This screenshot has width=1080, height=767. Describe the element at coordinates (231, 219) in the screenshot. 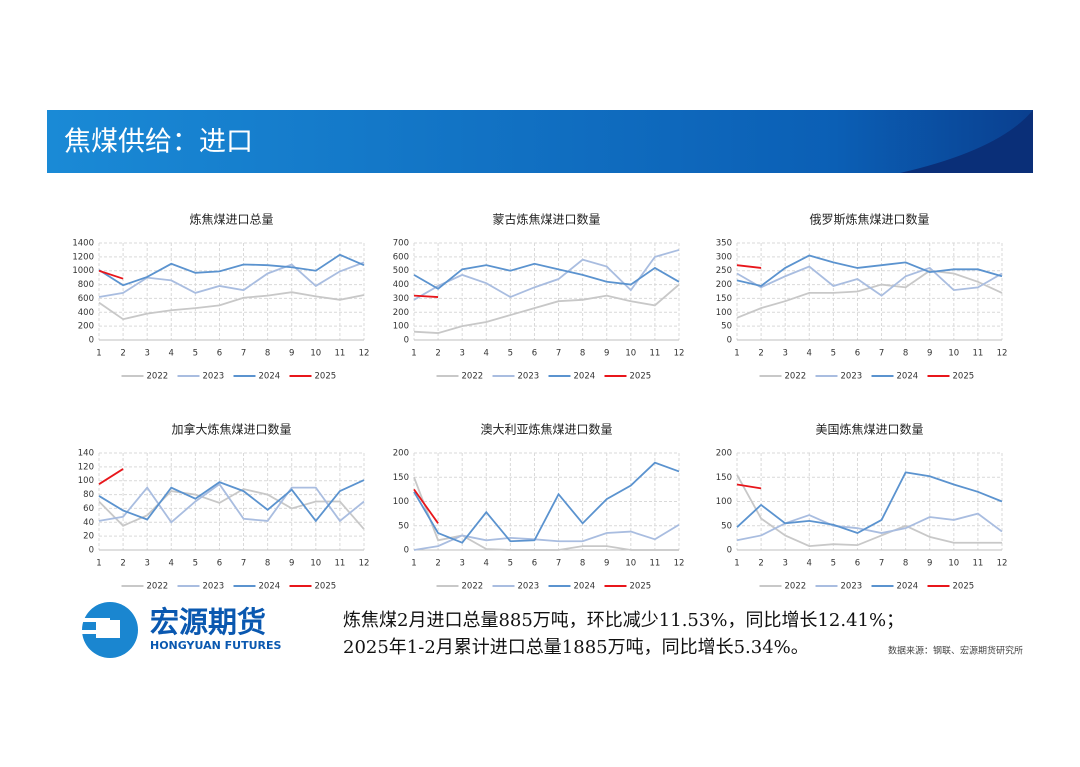

I see `chart-title: 炼焦煤进口总量` at that location.